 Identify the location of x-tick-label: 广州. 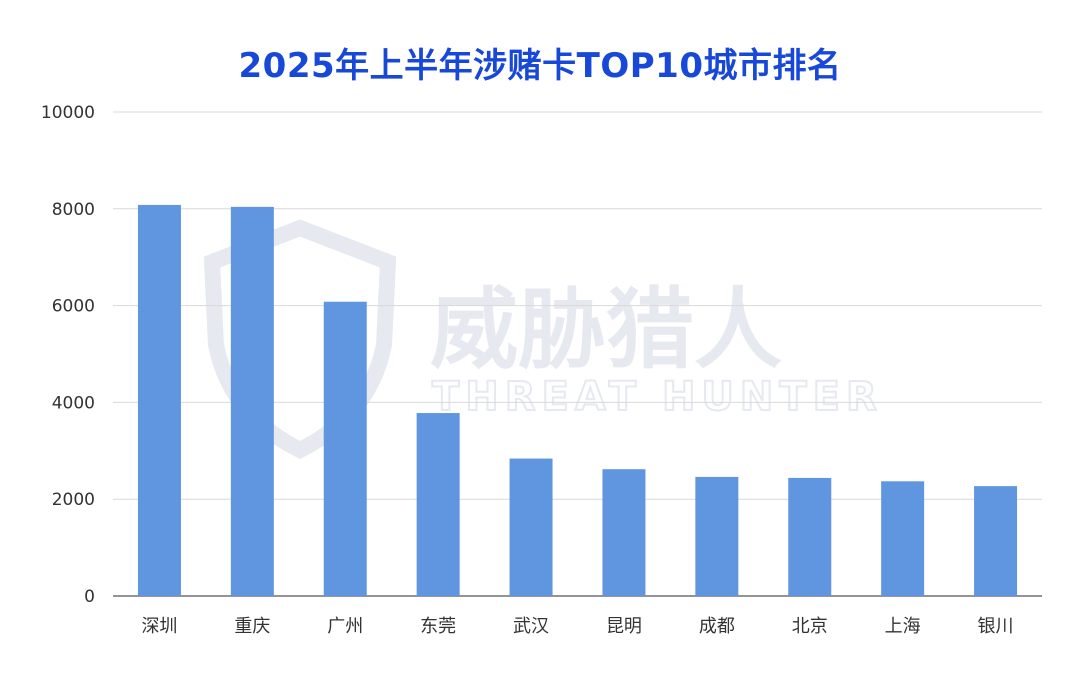
(345, 626).